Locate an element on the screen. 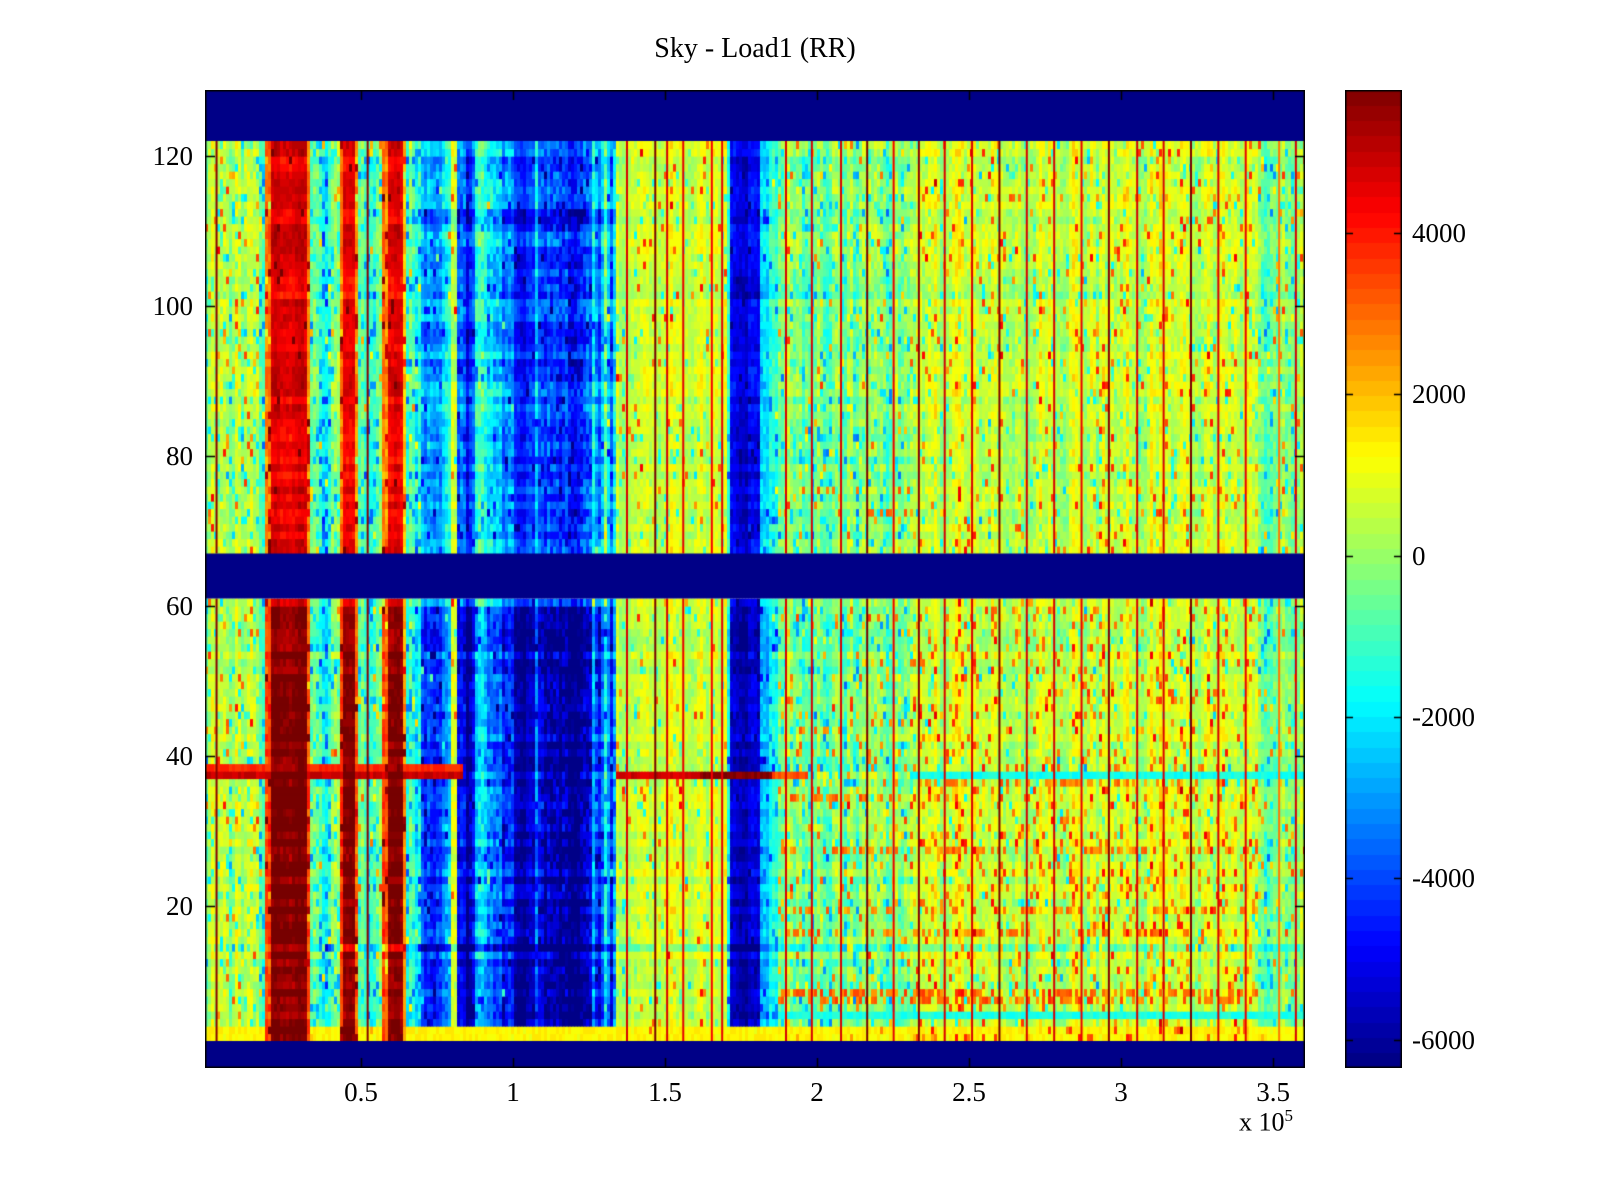 The image size is (1600, 1200). colorbar-tick-label-4000: 4000 is located at coordinates (1439, 233).